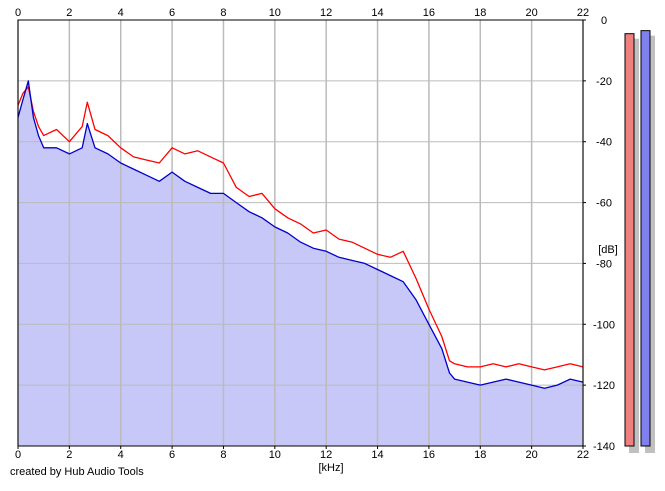  I want to click on y-tick-label: 0, so click(604, 21).